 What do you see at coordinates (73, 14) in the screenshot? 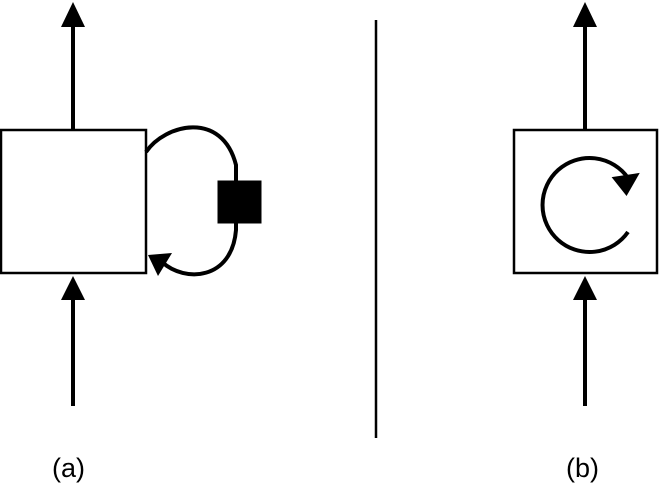
I see `panel-a-output-arrowhead` at bounding box center [73, 14].